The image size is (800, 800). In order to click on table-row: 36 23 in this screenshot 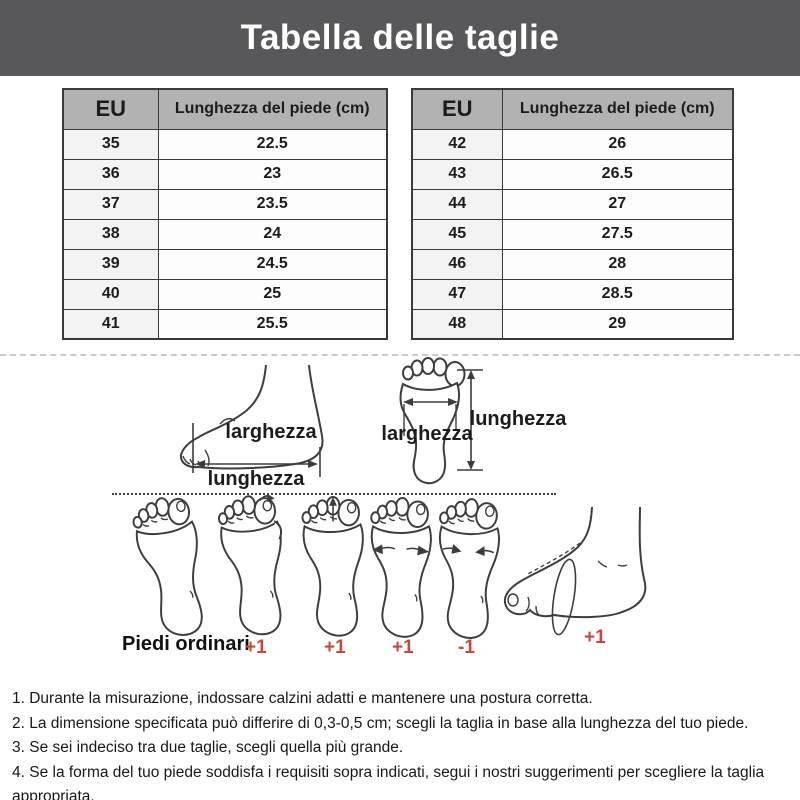, I will do `click(225, 174)`.